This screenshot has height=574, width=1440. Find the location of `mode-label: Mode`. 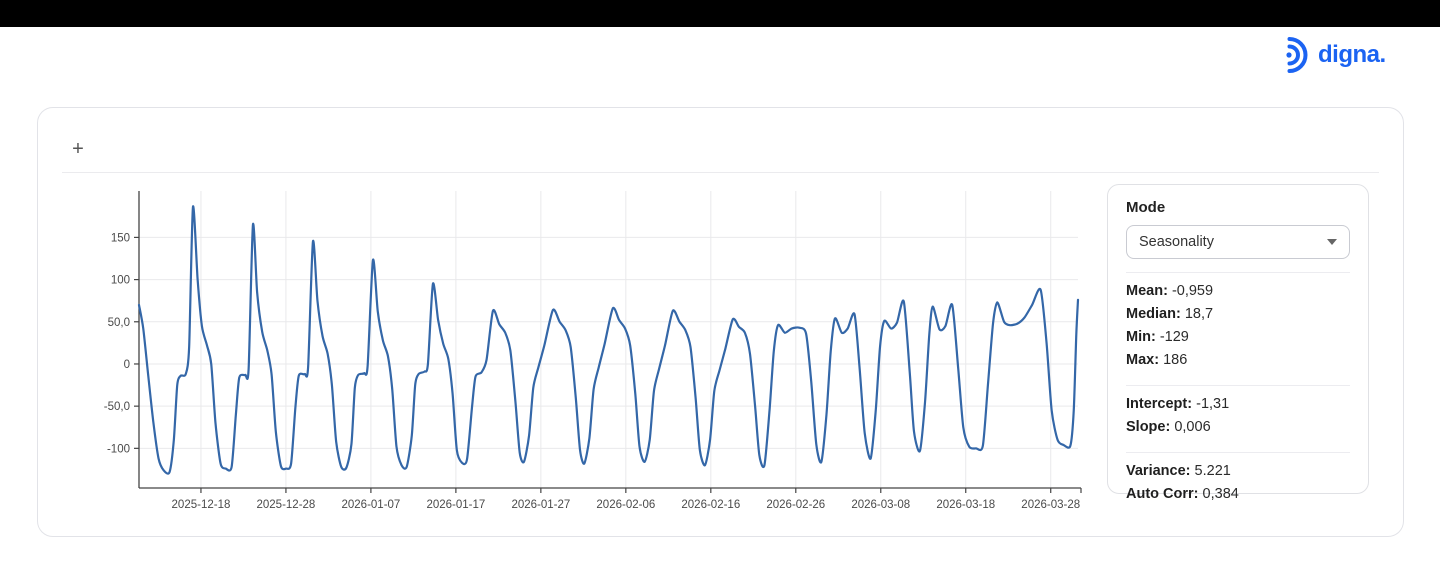

mode-label: Mode is located at coordinates (1146, 207).